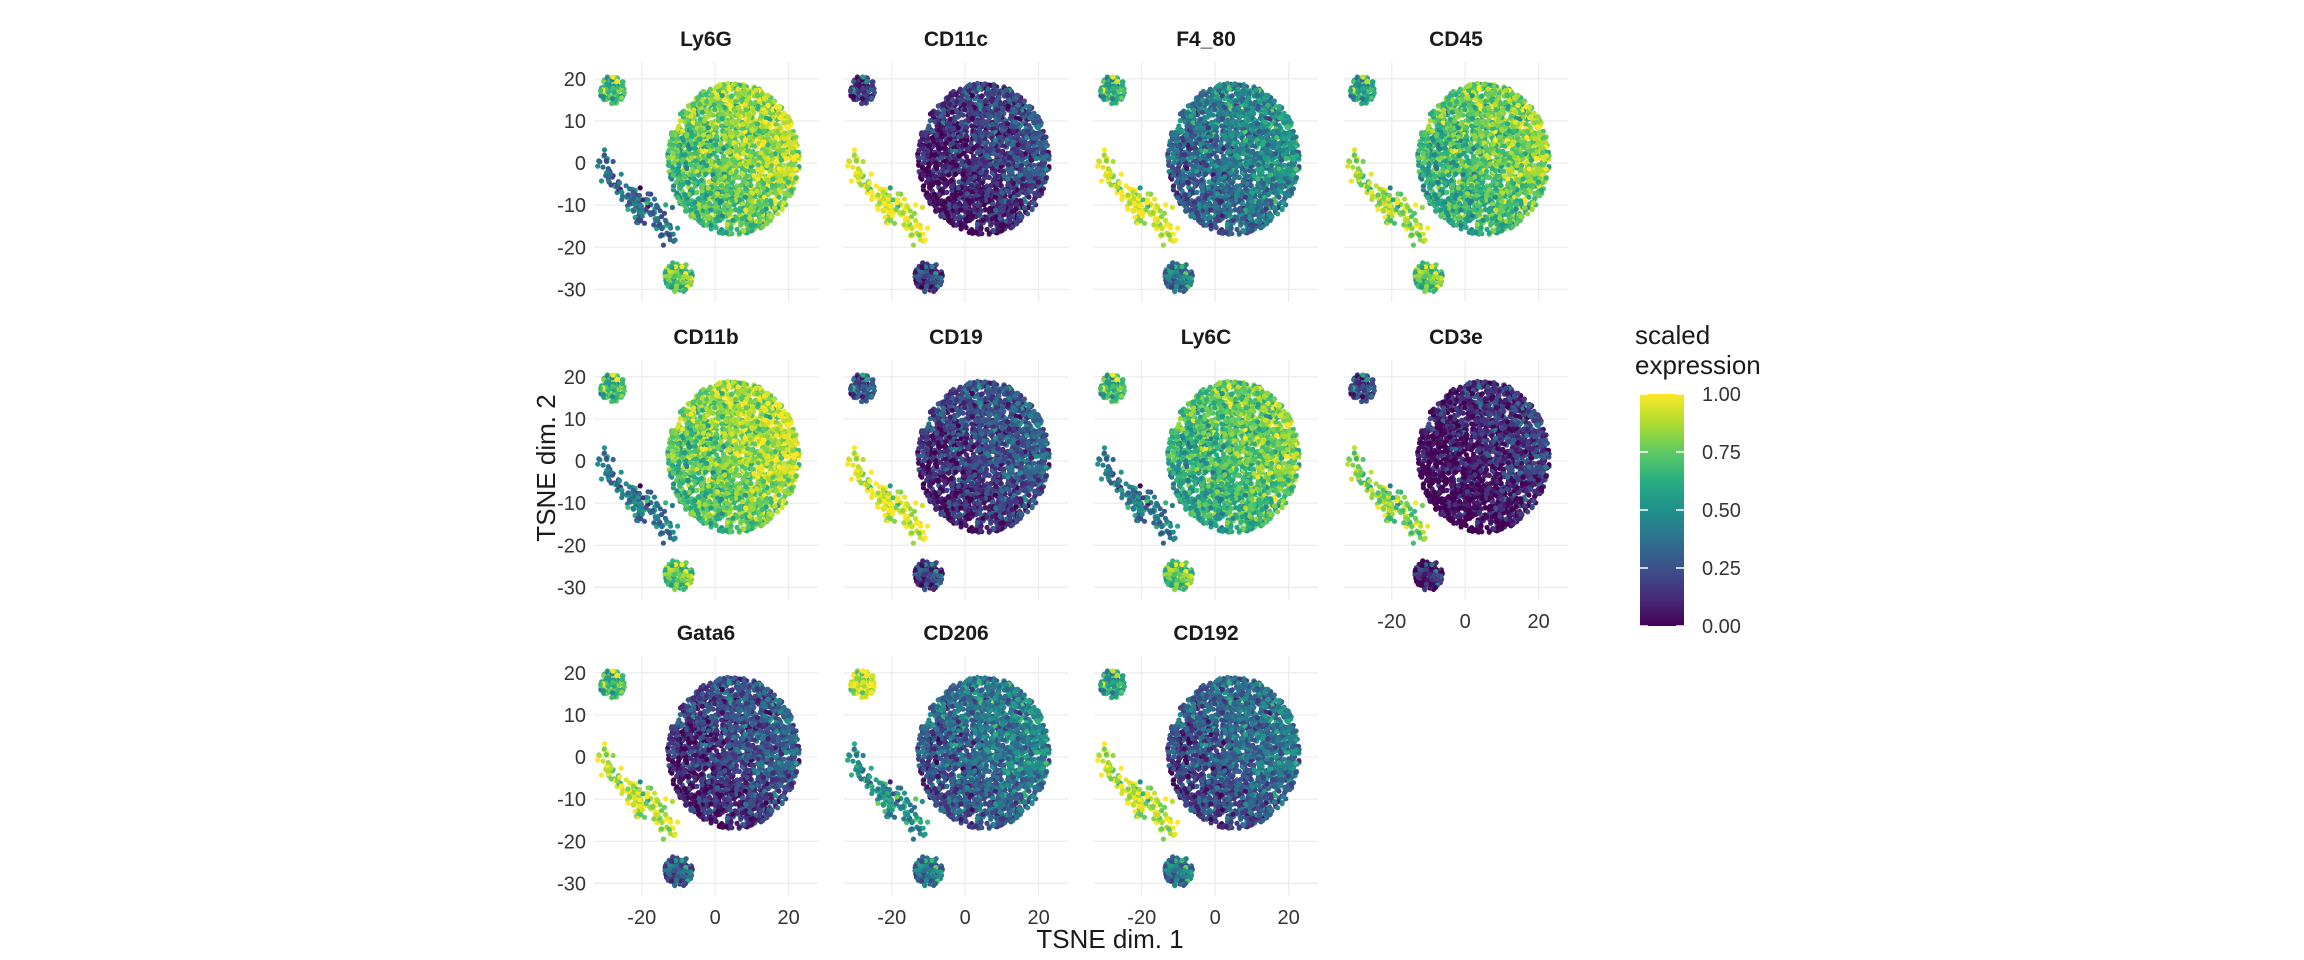 The image size is (2304, 960). What do you see at coordinates (698, 184) in the screenshot?
I see `facet-points` at bounding box center [698, 184].